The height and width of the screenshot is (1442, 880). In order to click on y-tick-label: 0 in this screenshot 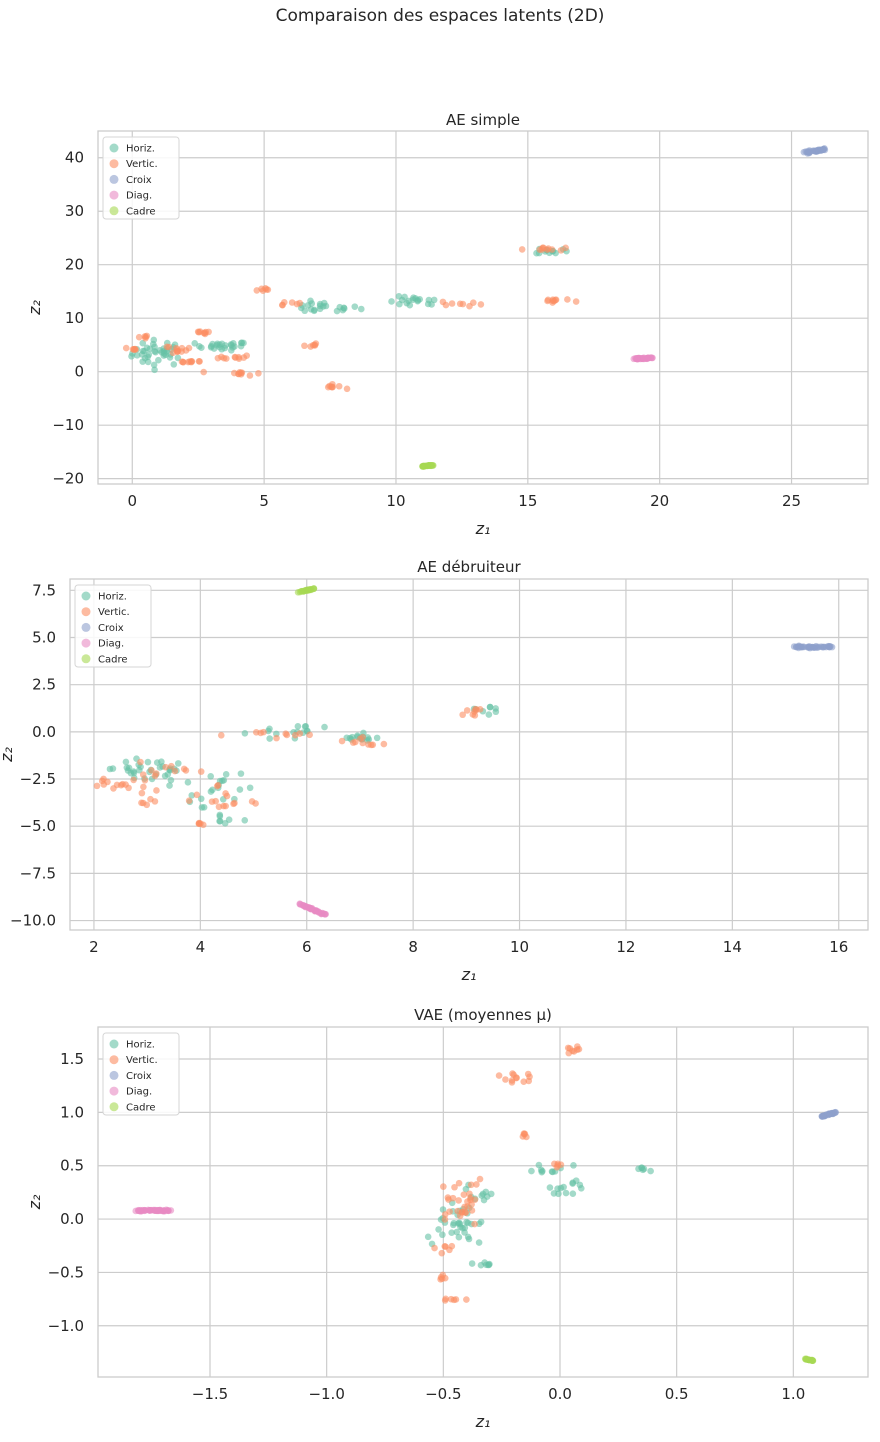, I will do `click(79, 372)`.